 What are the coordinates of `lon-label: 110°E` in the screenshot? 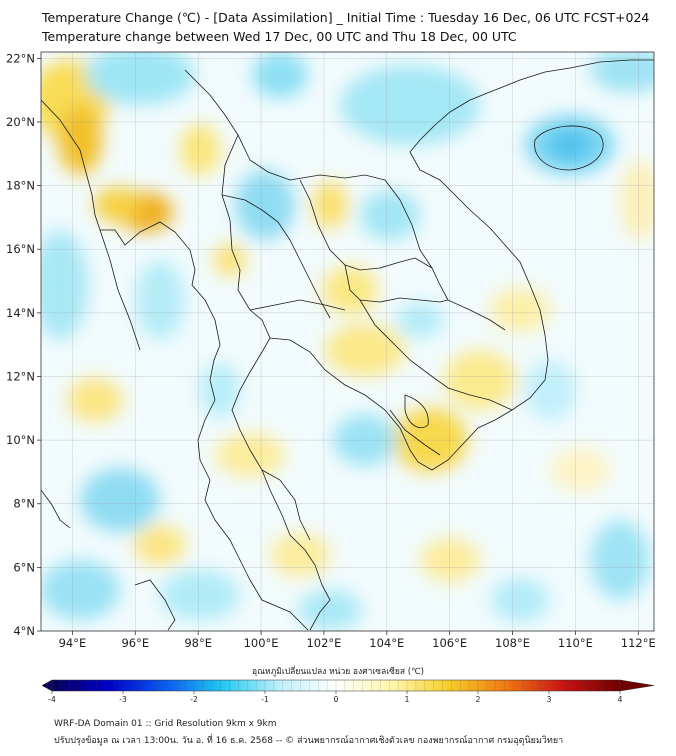 It's located at (575, 643).